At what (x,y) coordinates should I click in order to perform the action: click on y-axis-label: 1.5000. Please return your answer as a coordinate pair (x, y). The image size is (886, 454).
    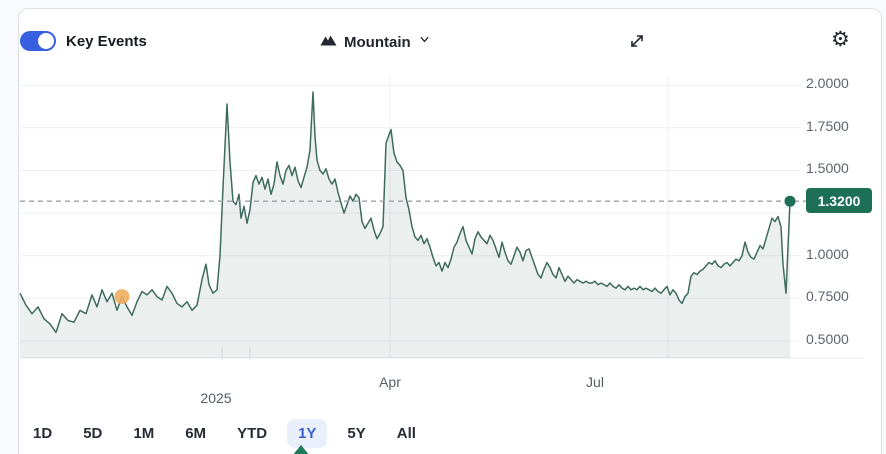
    Looking at the image, I should click on (827, 168).